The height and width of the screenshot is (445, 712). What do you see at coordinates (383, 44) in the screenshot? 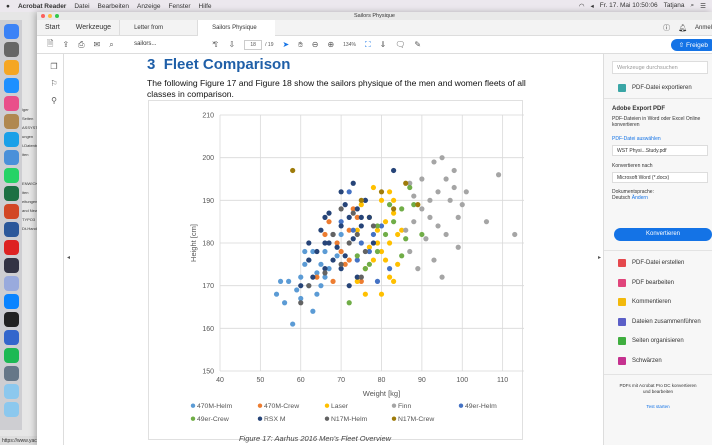
I see `scroll-mode-icon: ⇓` at bounding box center [383, 44].